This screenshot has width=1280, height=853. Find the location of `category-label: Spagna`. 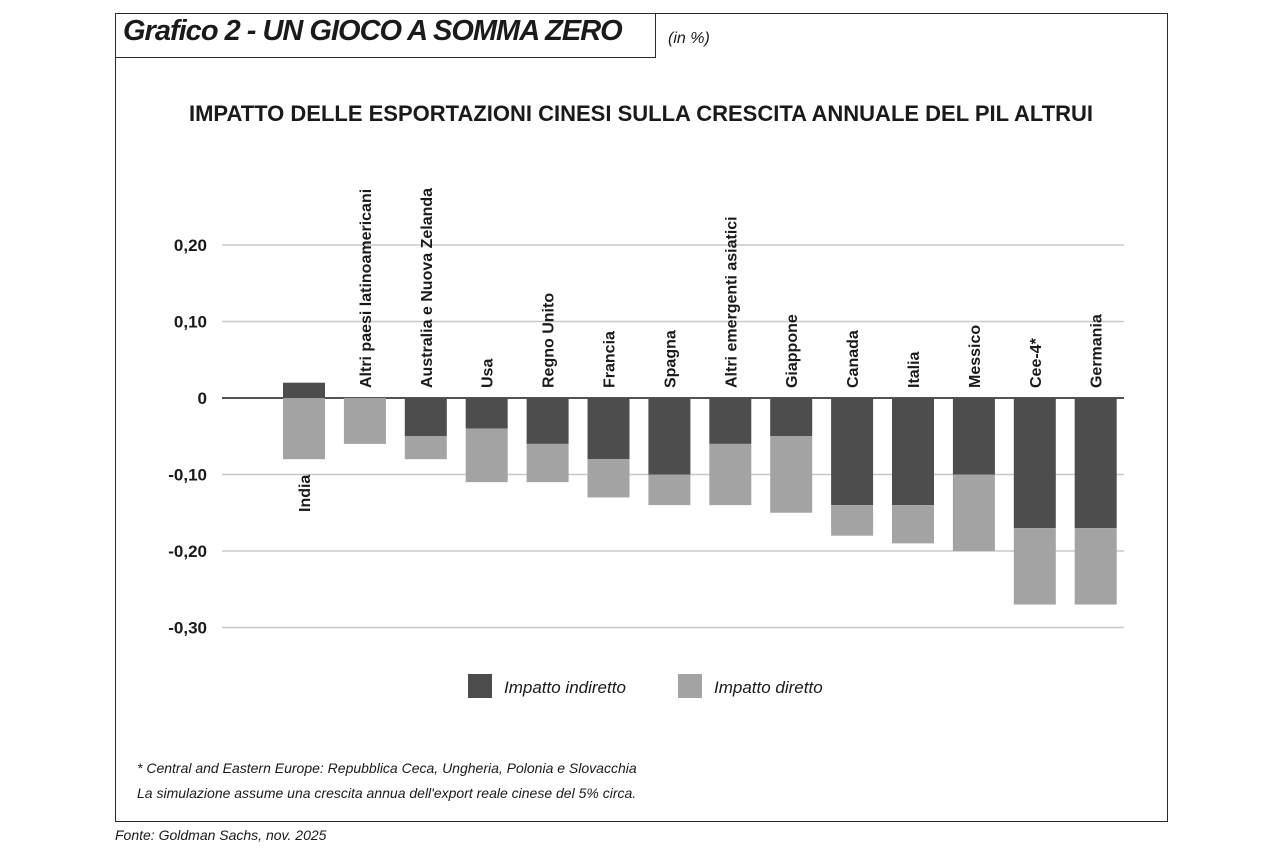

category-label: Spagna is located at coordinates (670, 359).